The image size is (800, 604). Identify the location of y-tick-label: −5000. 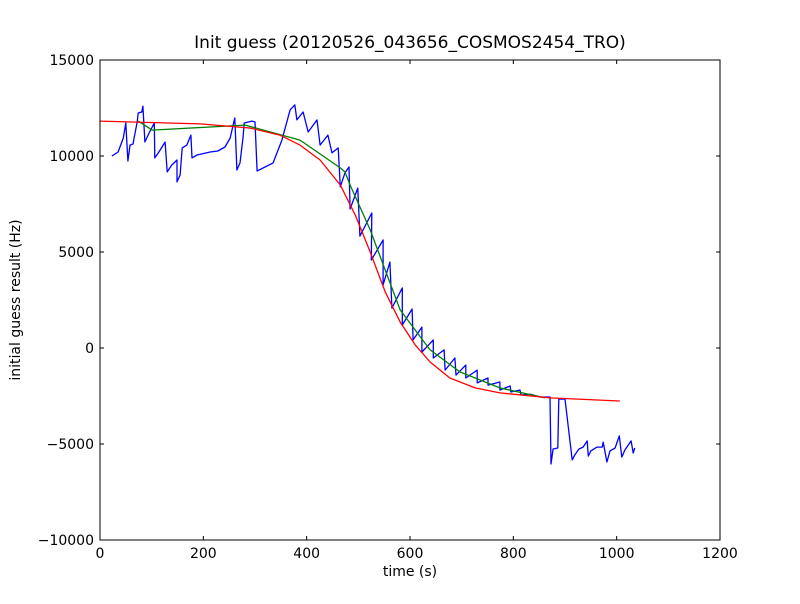
(70, 445).